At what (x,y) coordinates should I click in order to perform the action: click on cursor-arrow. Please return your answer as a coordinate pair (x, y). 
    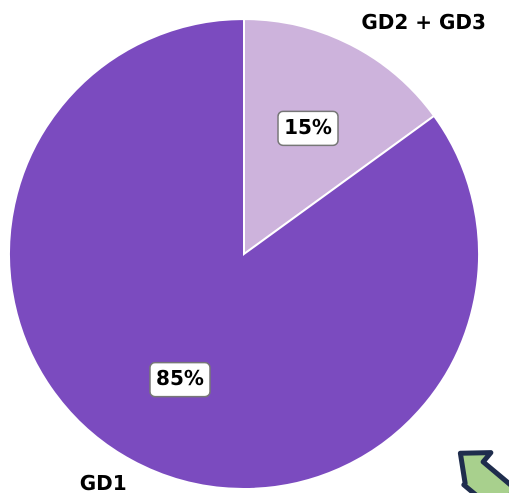
    Looking at the image, I should click on (483, 471).